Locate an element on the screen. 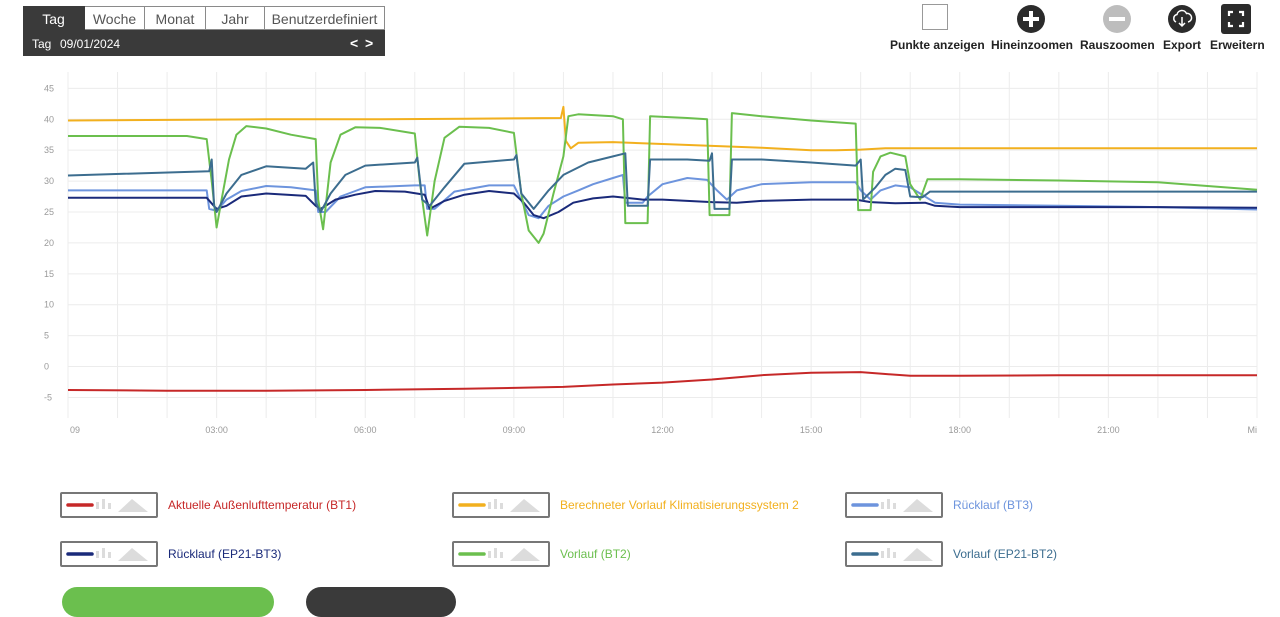 The width and height of the screenshot is (1280, 617). expand-button: Erweitern is located at coordinates (1237, 28).